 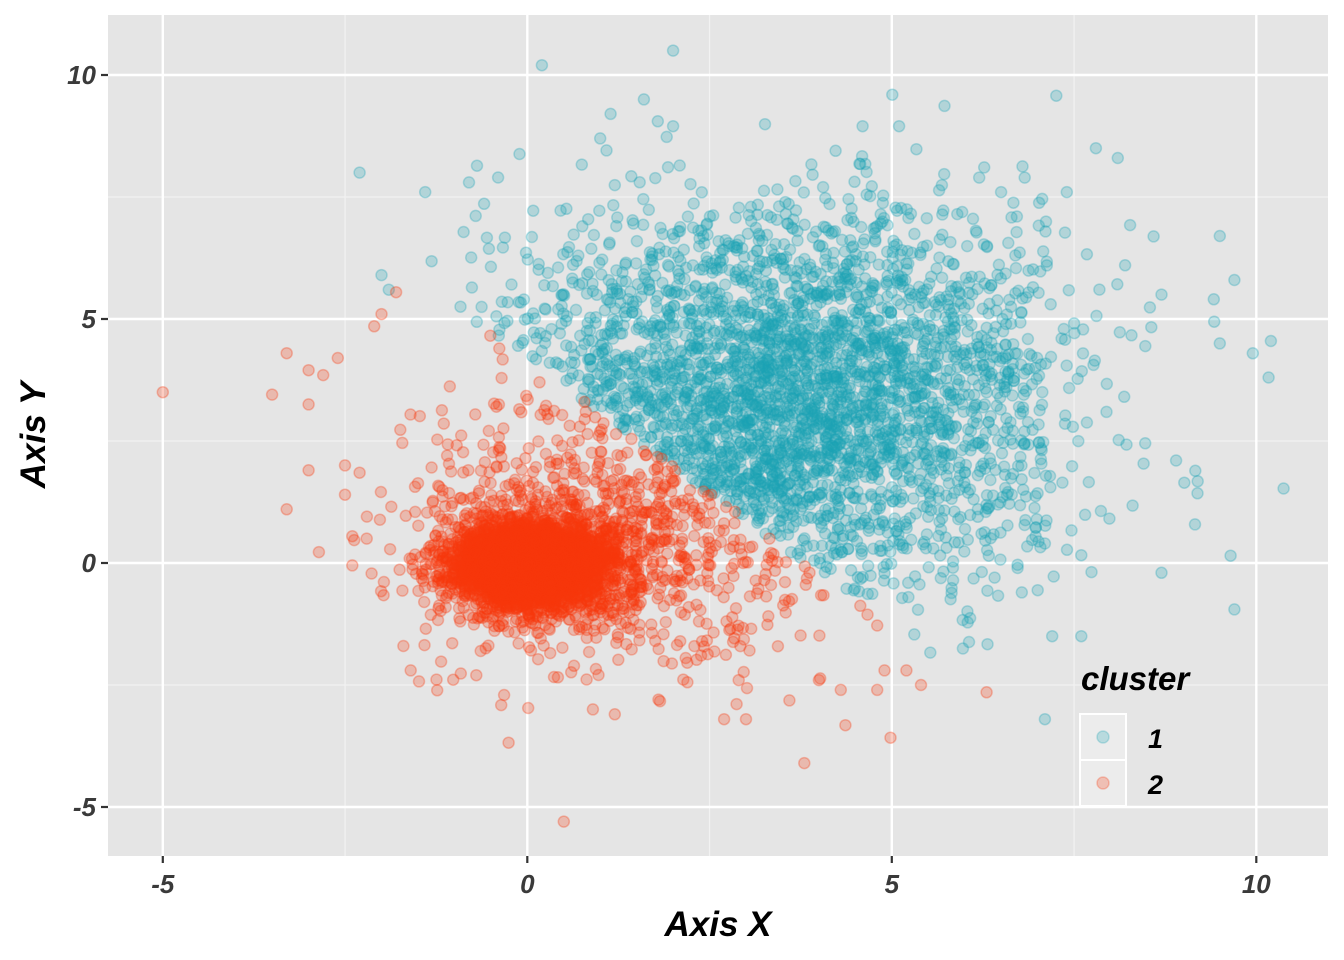 What do you see at coordinates (87, 441) in the screenshot?
I see `y-axis-ticks: -5 0 5 10` at bounding box center [87, 441].